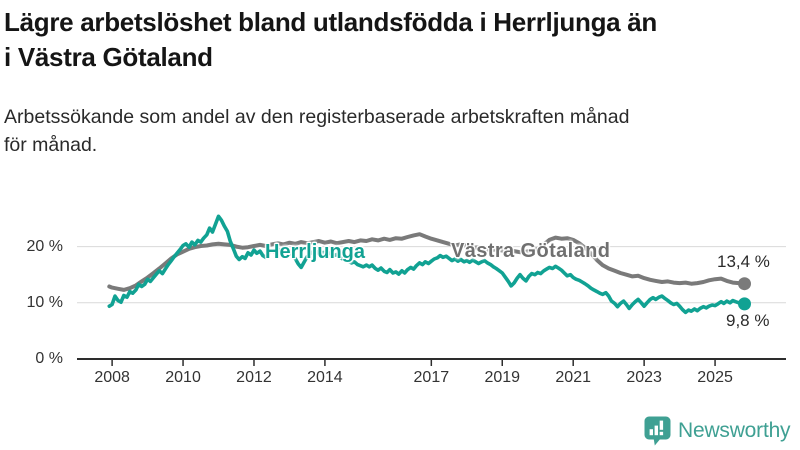  What do you see at coordinates (502, 377) in the screenshot?
I see `x-tick-label-2019: 2019` at bounding box center [502, 377].